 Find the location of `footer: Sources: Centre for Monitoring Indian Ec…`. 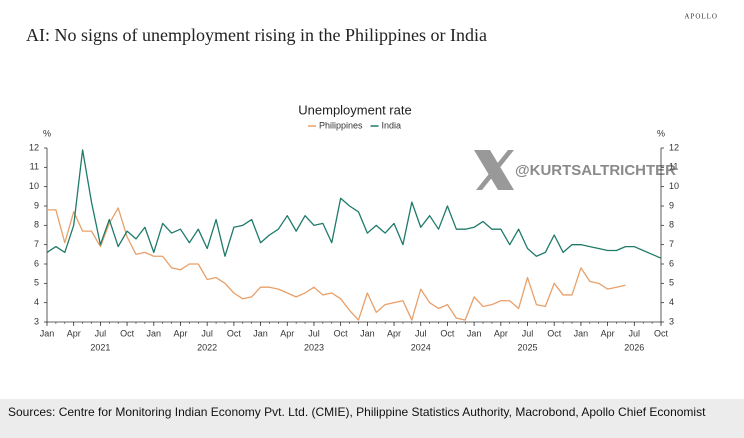

footer: Sources: Centre for Monitoring Indian Ec… is located at coordinates (372, 418).